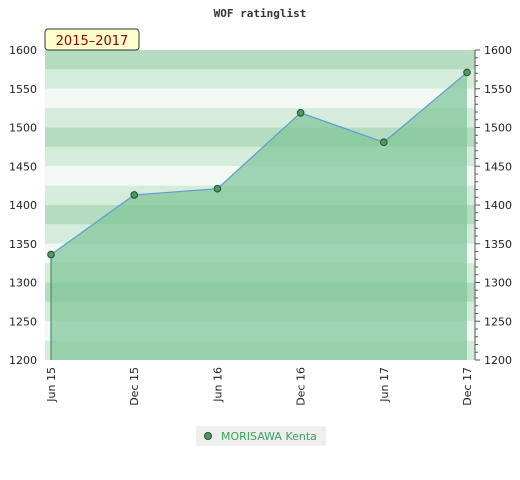  I want to click on y-tick-label-left: 1200, so click(23, 360).